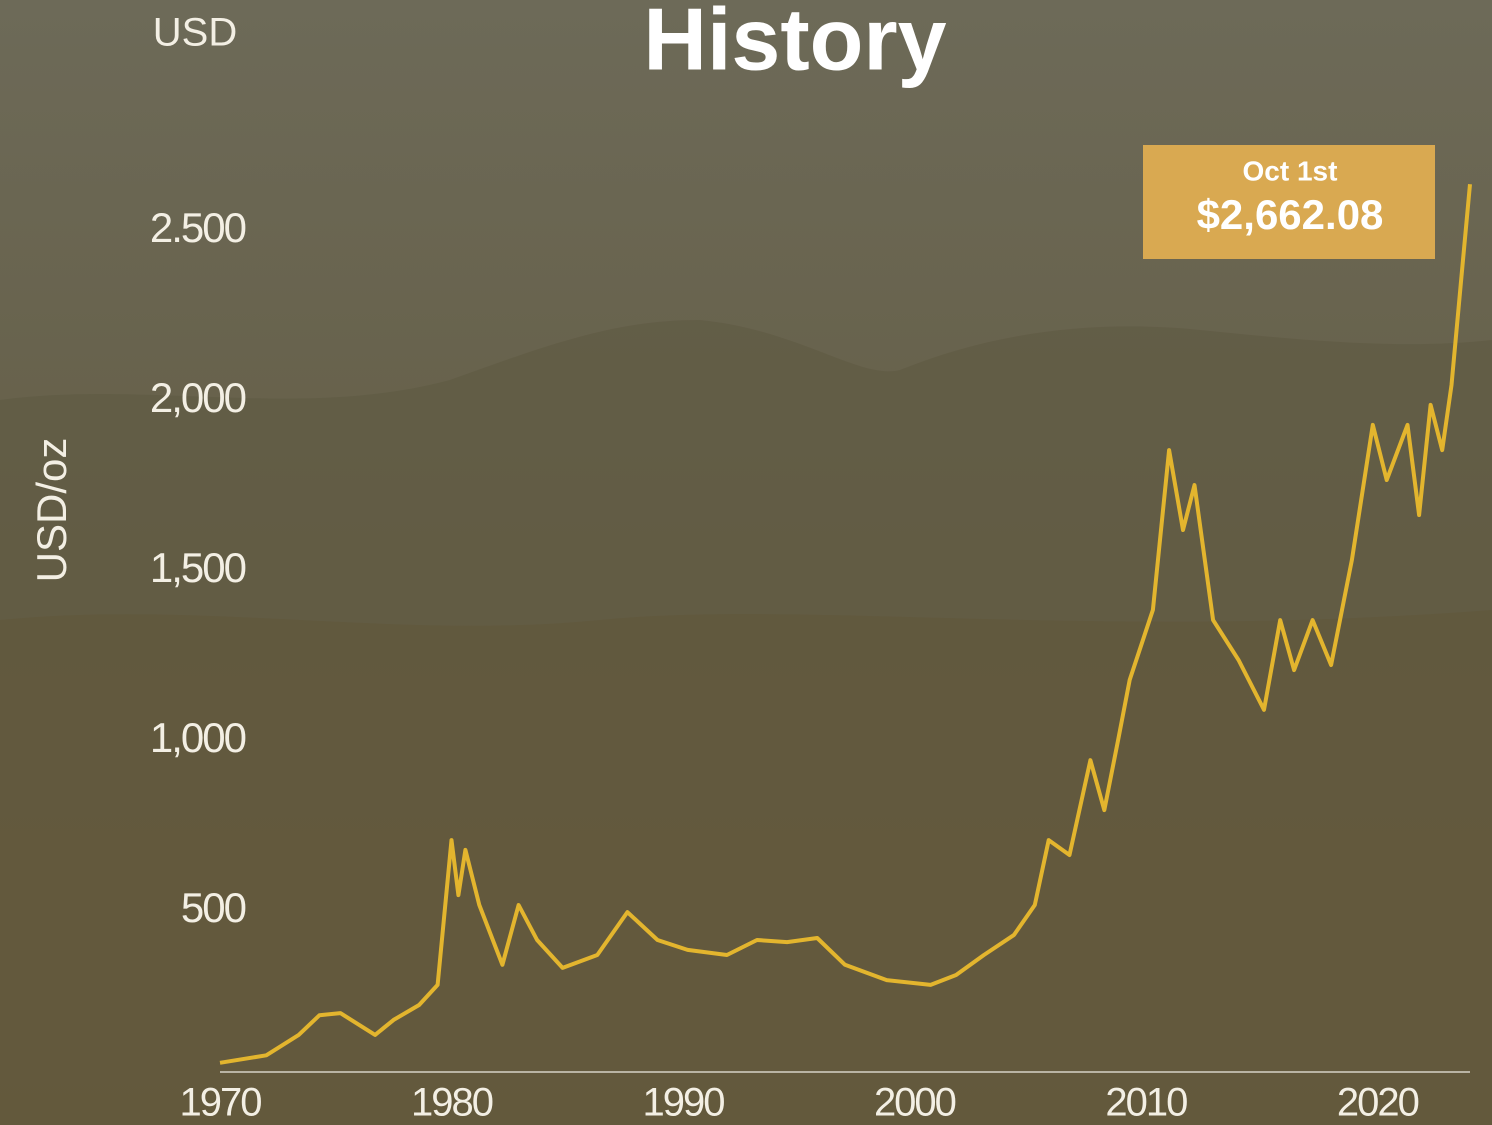 Image resolution: width=1492 pixels, height=1125 pixels. What do you see at coordinates (198, 397) in the screenshot?
I see `y-tick-label: 2,000` at bounding box center [198, 397].